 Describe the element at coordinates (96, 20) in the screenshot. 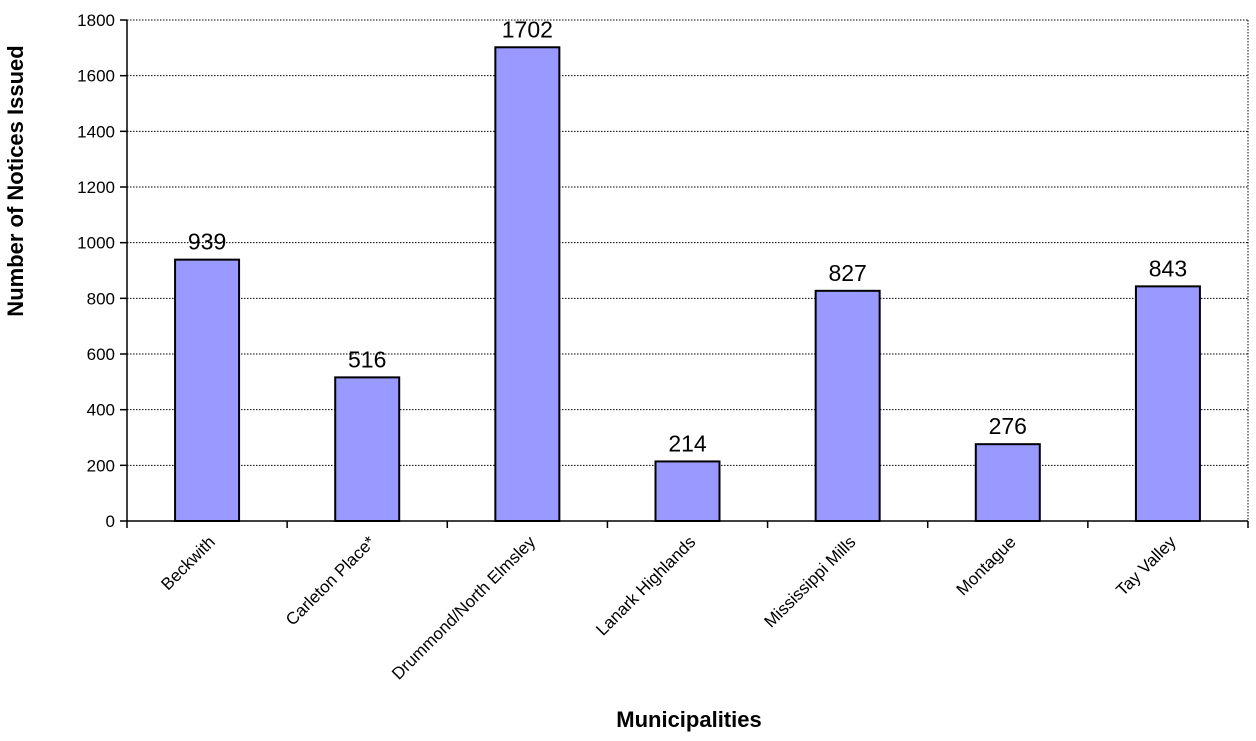

I see `y-tick-label: 1800` at that location.